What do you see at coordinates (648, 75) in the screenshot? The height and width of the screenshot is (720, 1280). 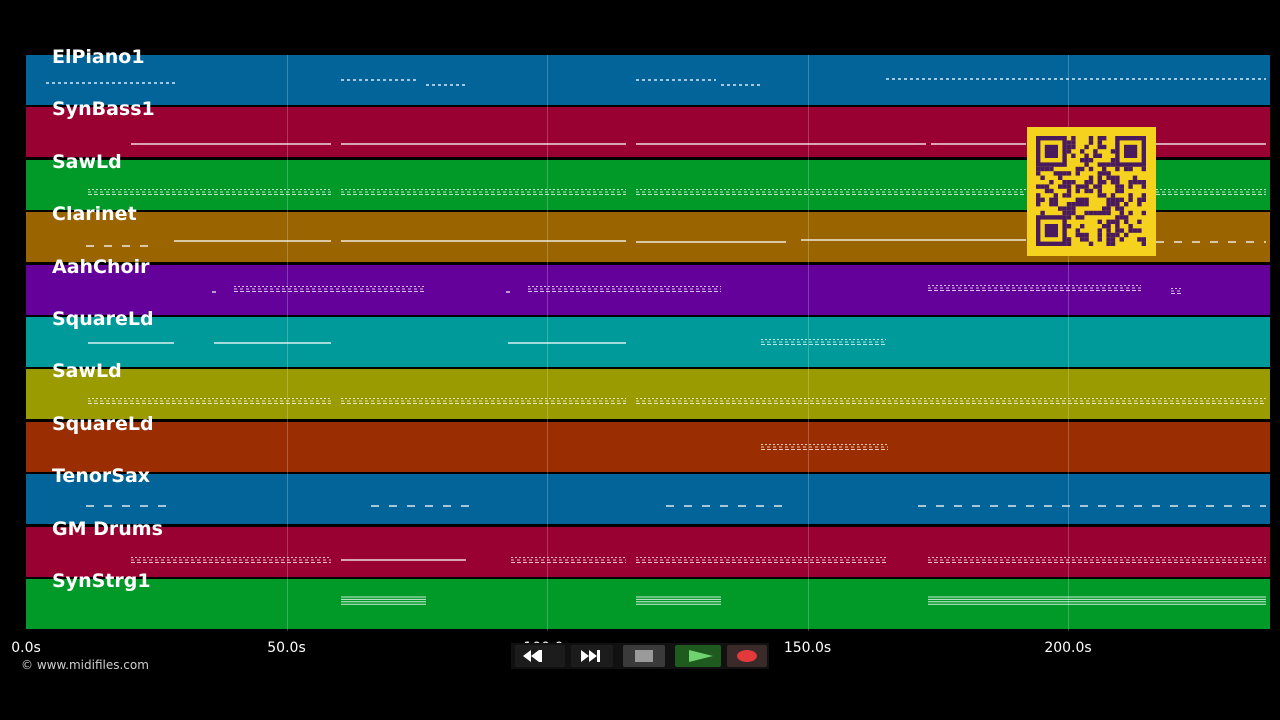 I see `track-lane: ElPiano1` at bounding box center [648, 75].